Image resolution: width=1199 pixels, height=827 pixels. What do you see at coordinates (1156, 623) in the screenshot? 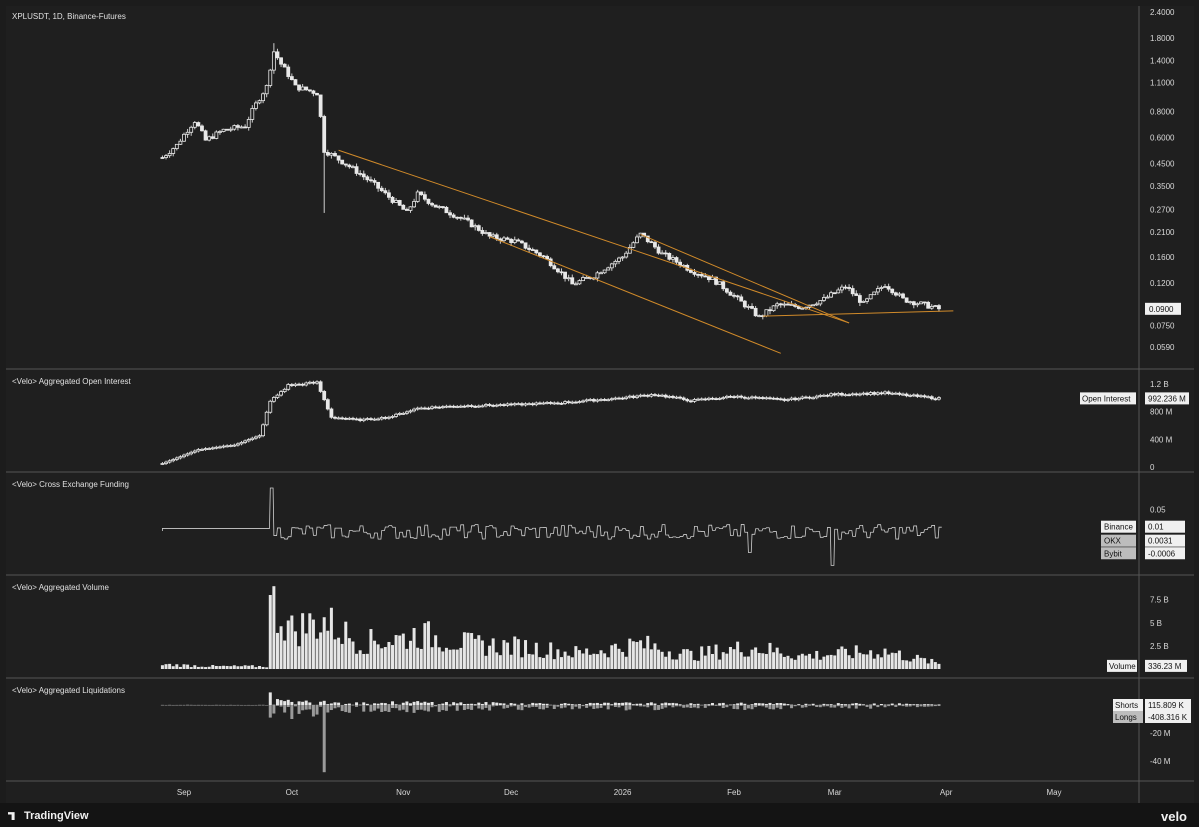
I see `volume-tick-label: 5 B` at bounding box center [1156, 623].